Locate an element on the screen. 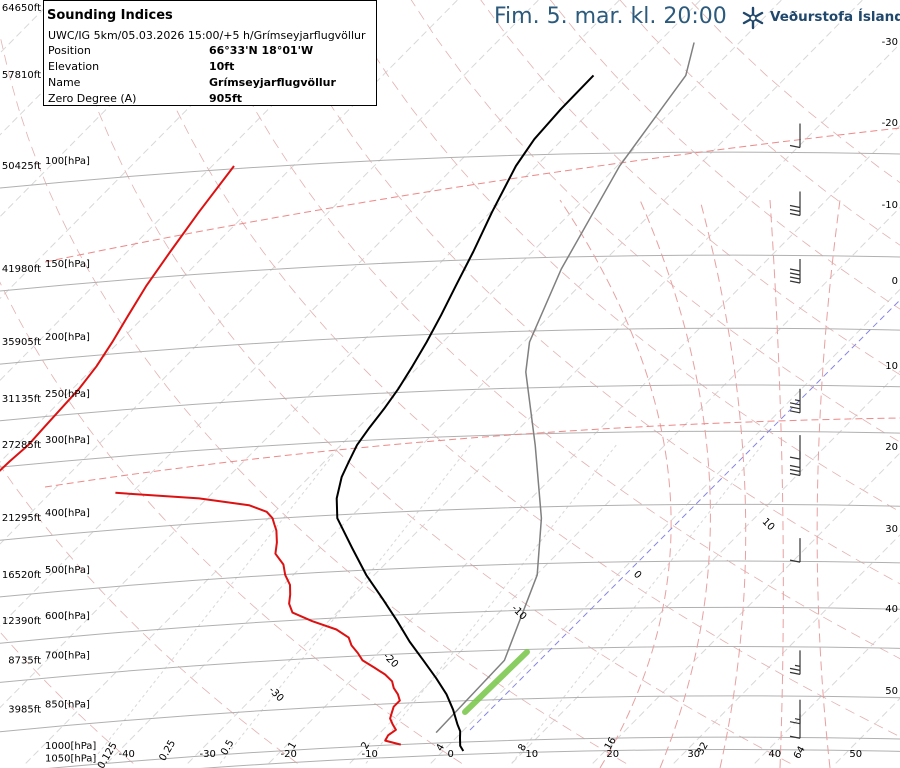  altitude-tick-label: 3985ft is located at coordinates (24, 710).